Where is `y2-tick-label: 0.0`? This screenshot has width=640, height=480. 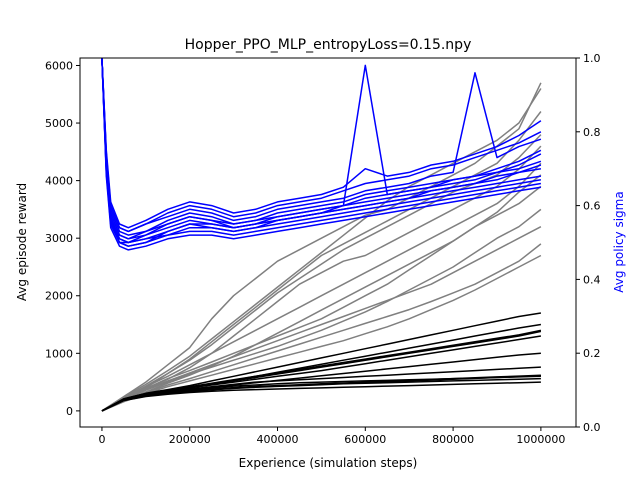
y2-tick-label: 0.0 is located at coordinates (592, 427).